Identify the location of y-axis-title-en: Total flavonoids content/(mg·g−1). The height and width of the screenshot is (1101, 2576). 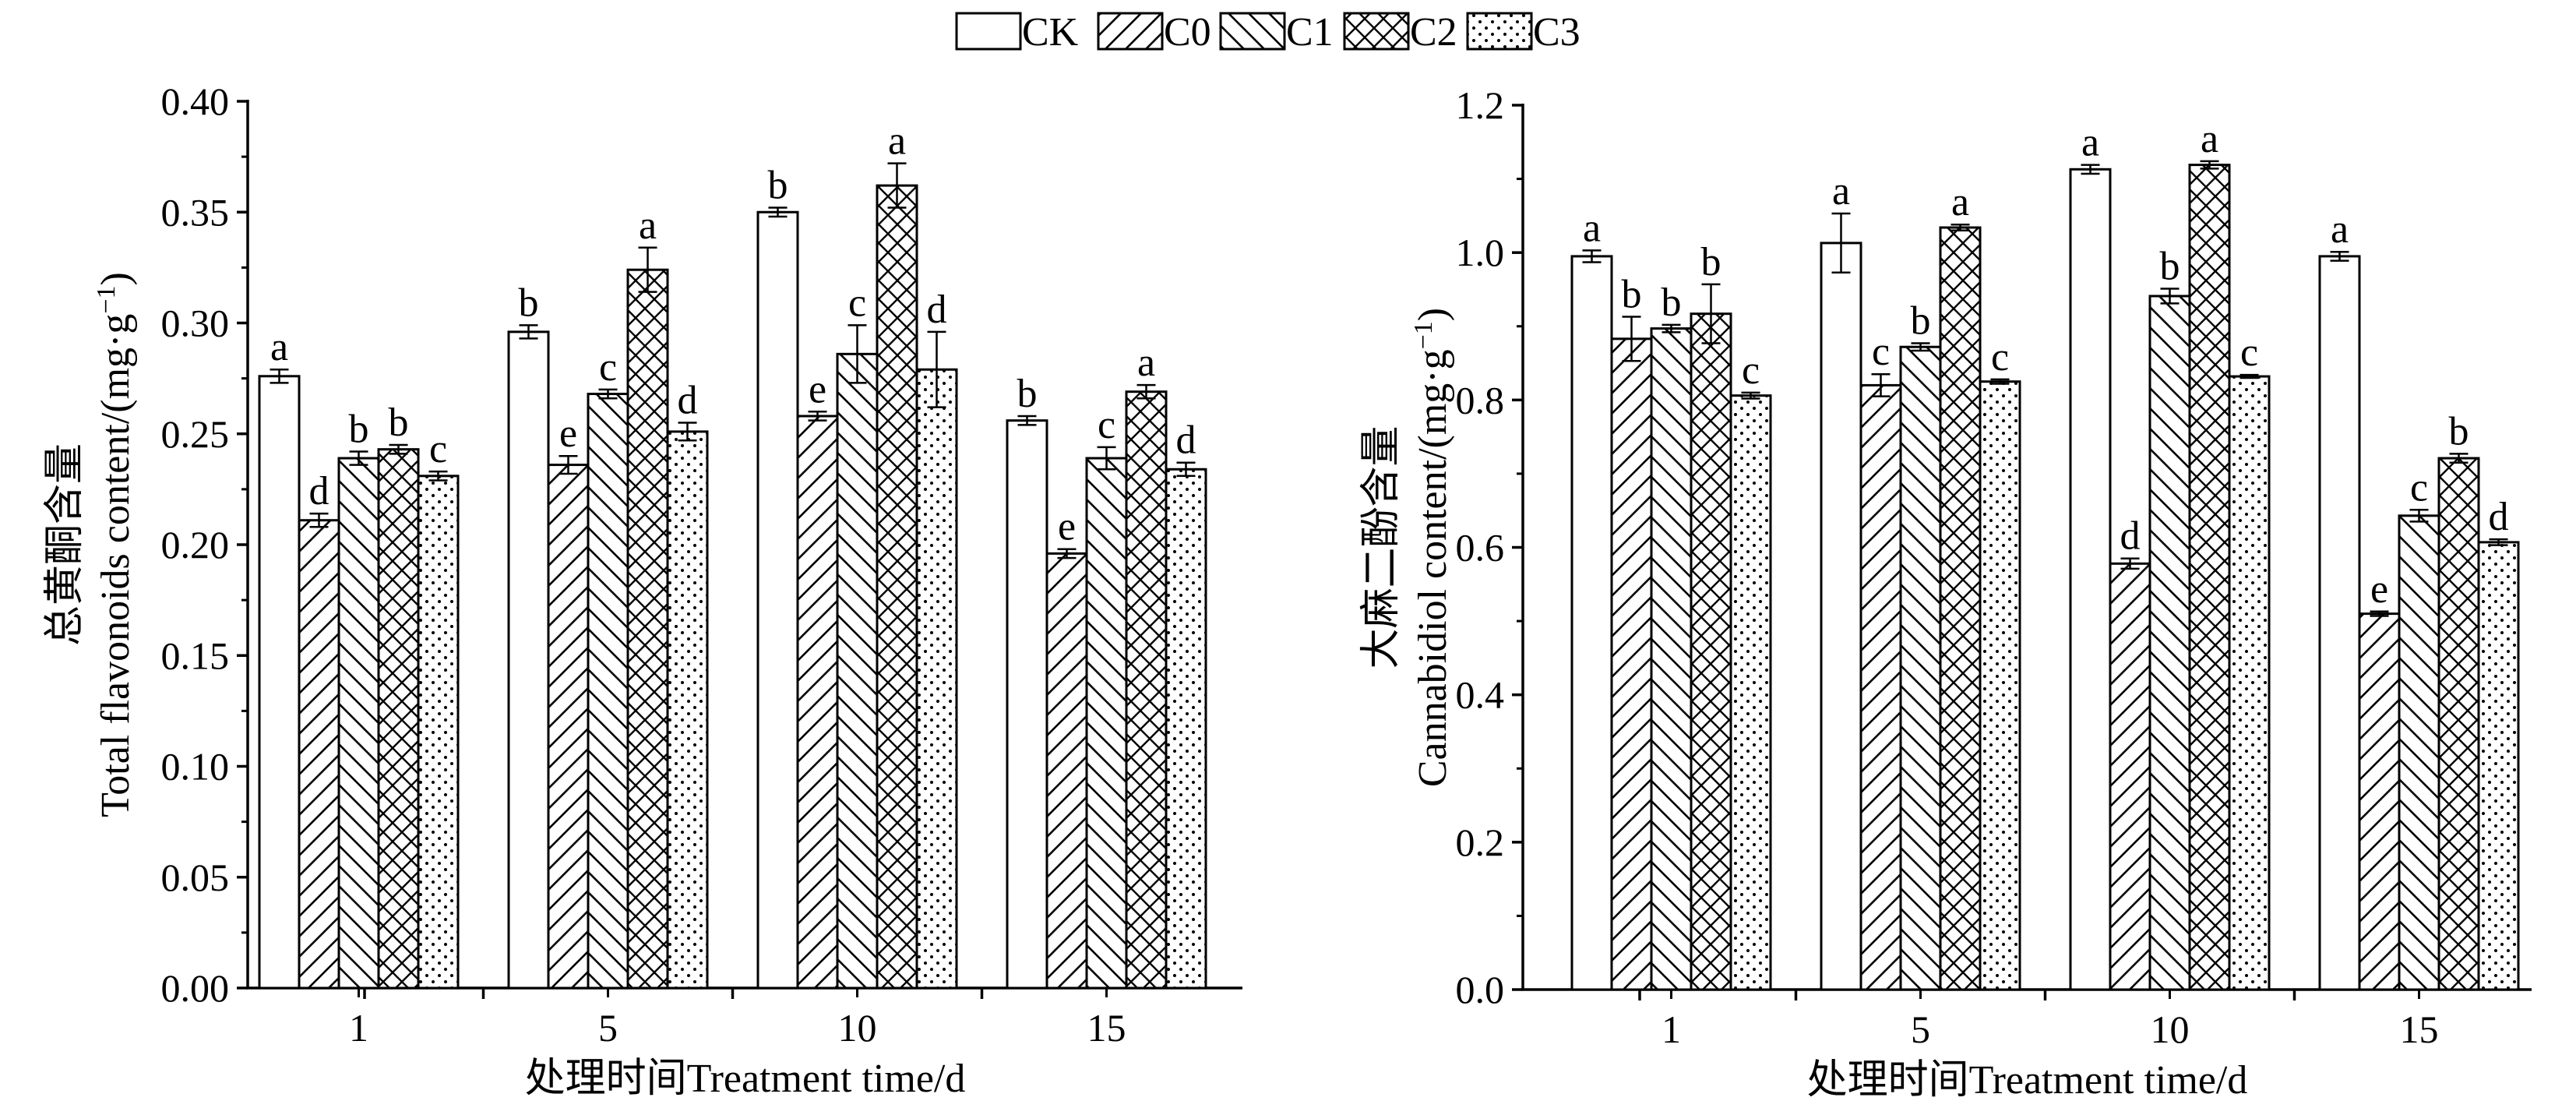
(116, 544).